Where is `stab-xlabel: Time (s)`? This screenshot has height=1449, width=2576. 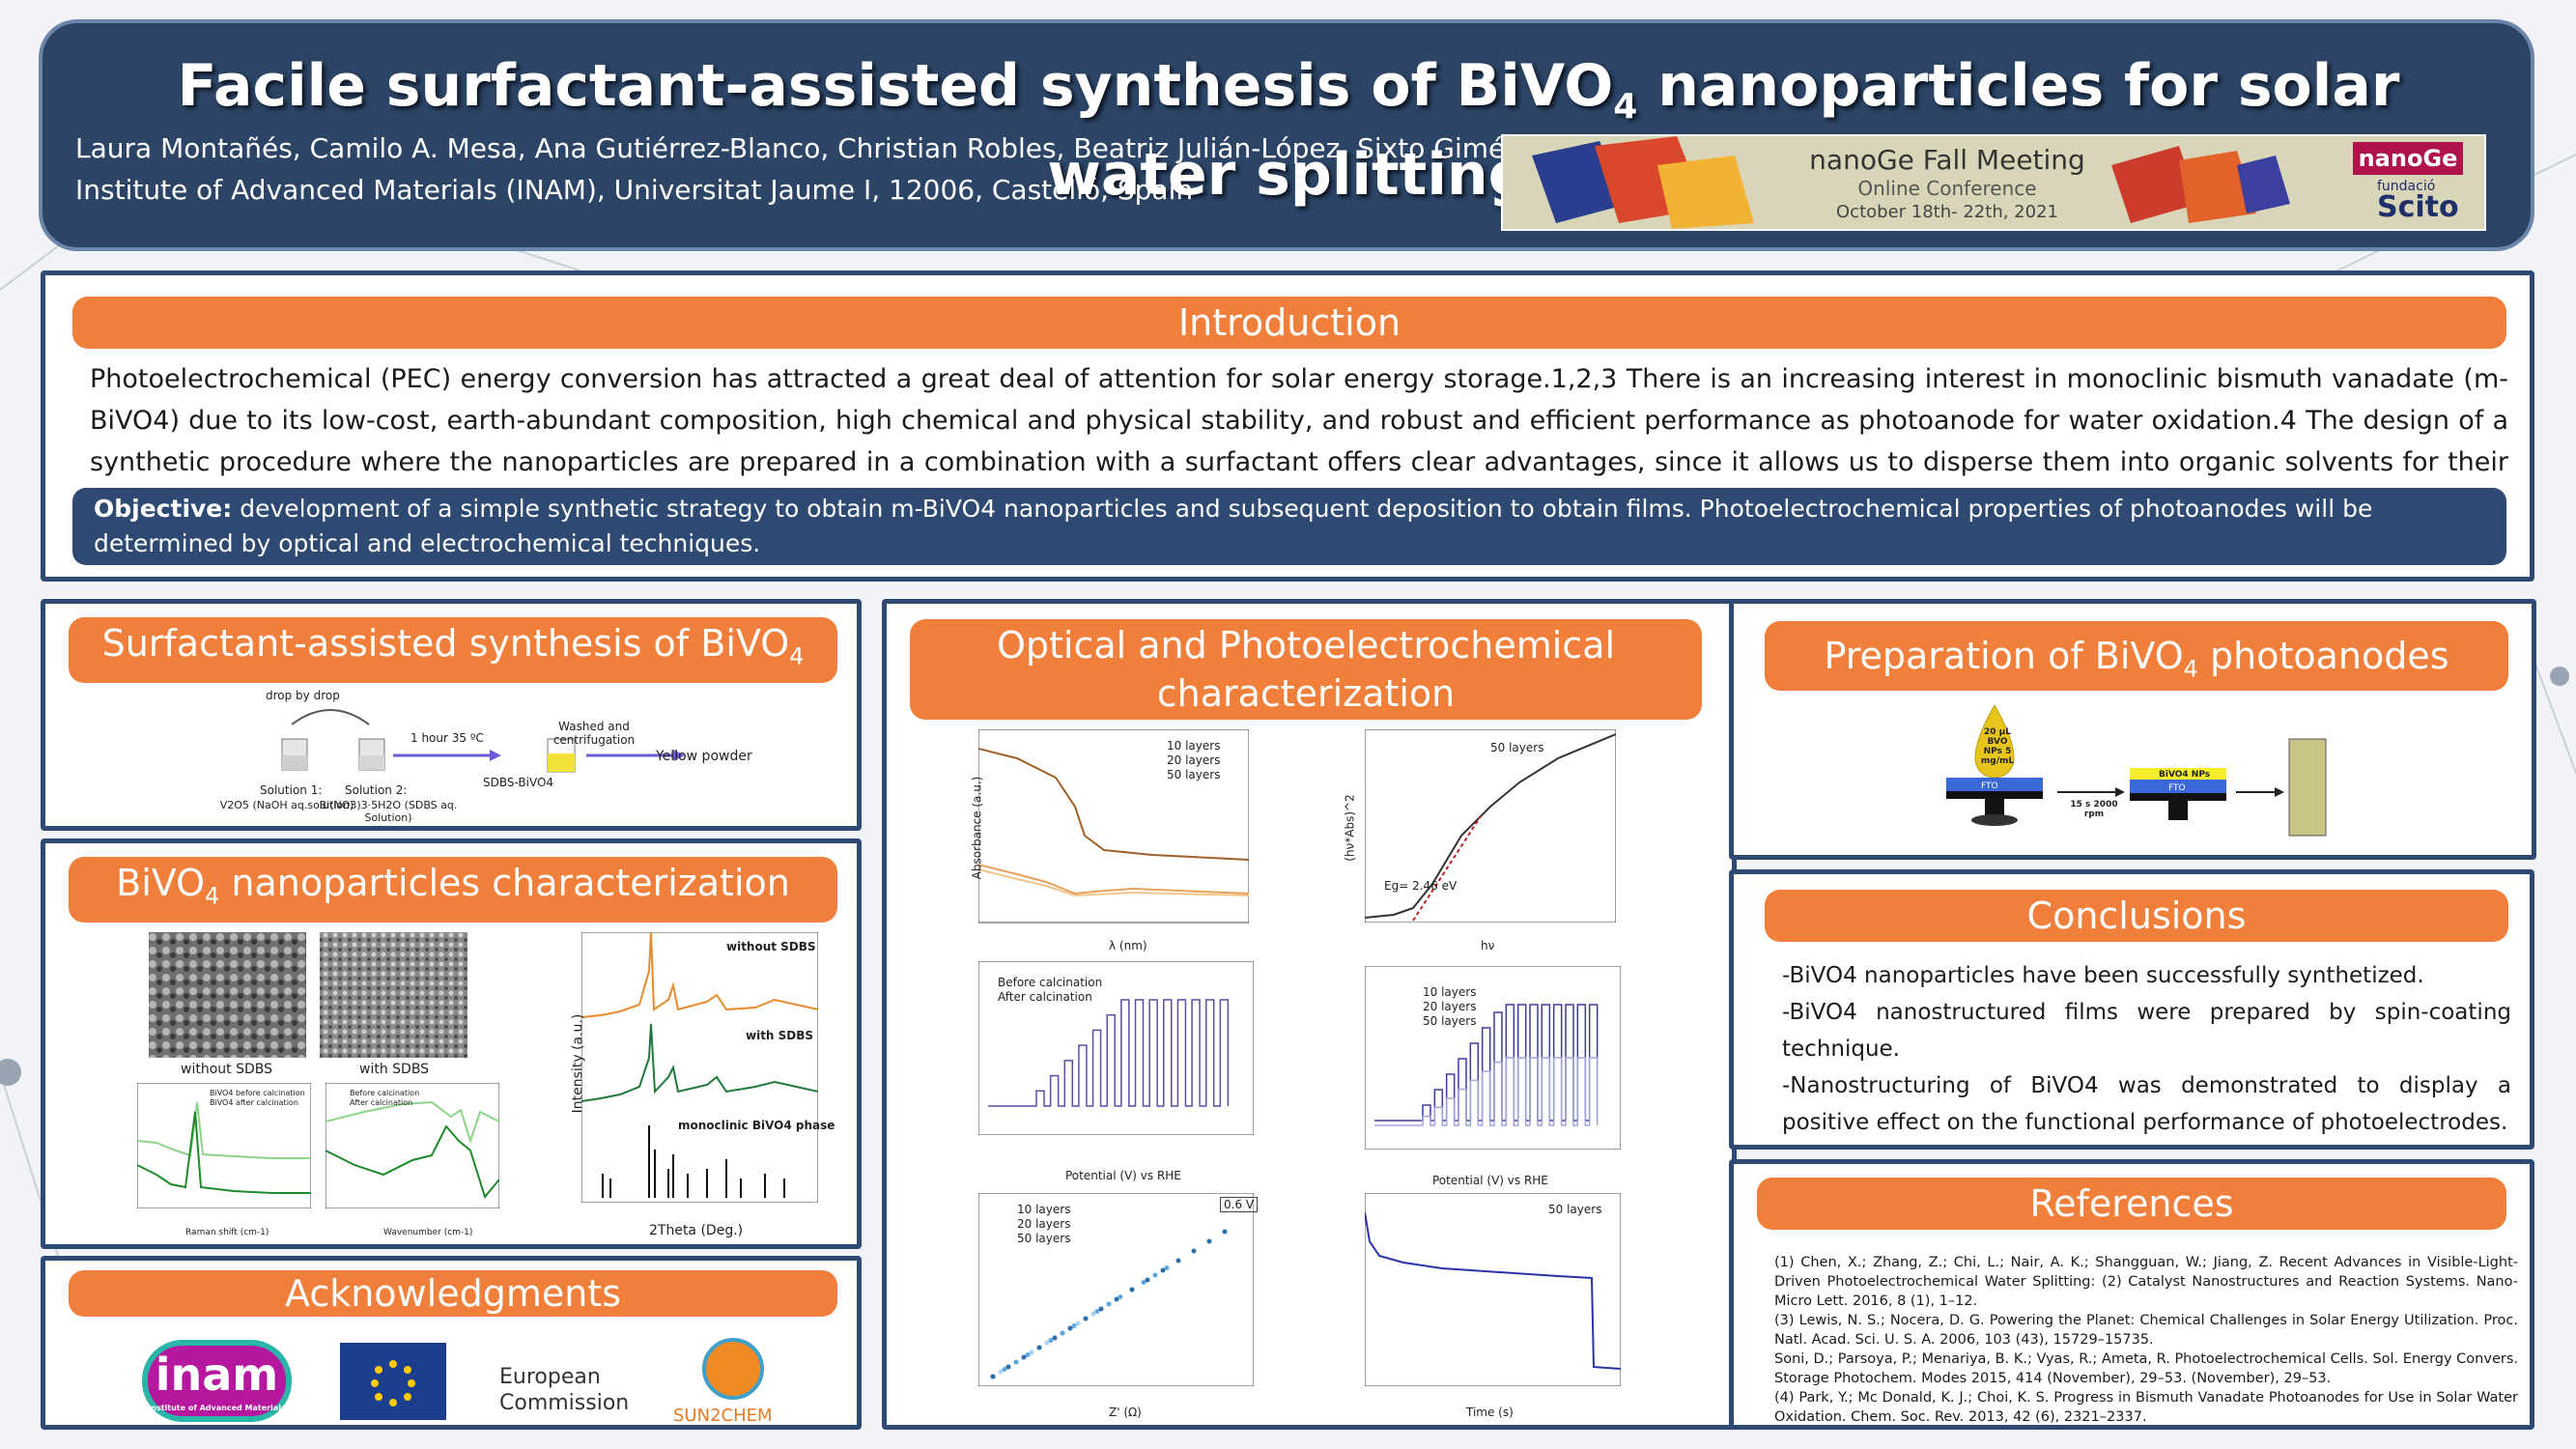 stab-xlabel: Time (s) is located at coordinates (1490, 1412).